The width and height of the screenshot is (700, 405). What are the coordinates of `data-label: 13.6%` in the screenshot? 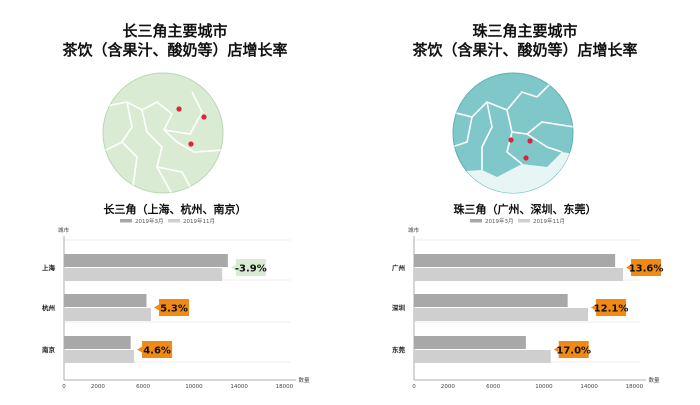 It's located at (646, 269).